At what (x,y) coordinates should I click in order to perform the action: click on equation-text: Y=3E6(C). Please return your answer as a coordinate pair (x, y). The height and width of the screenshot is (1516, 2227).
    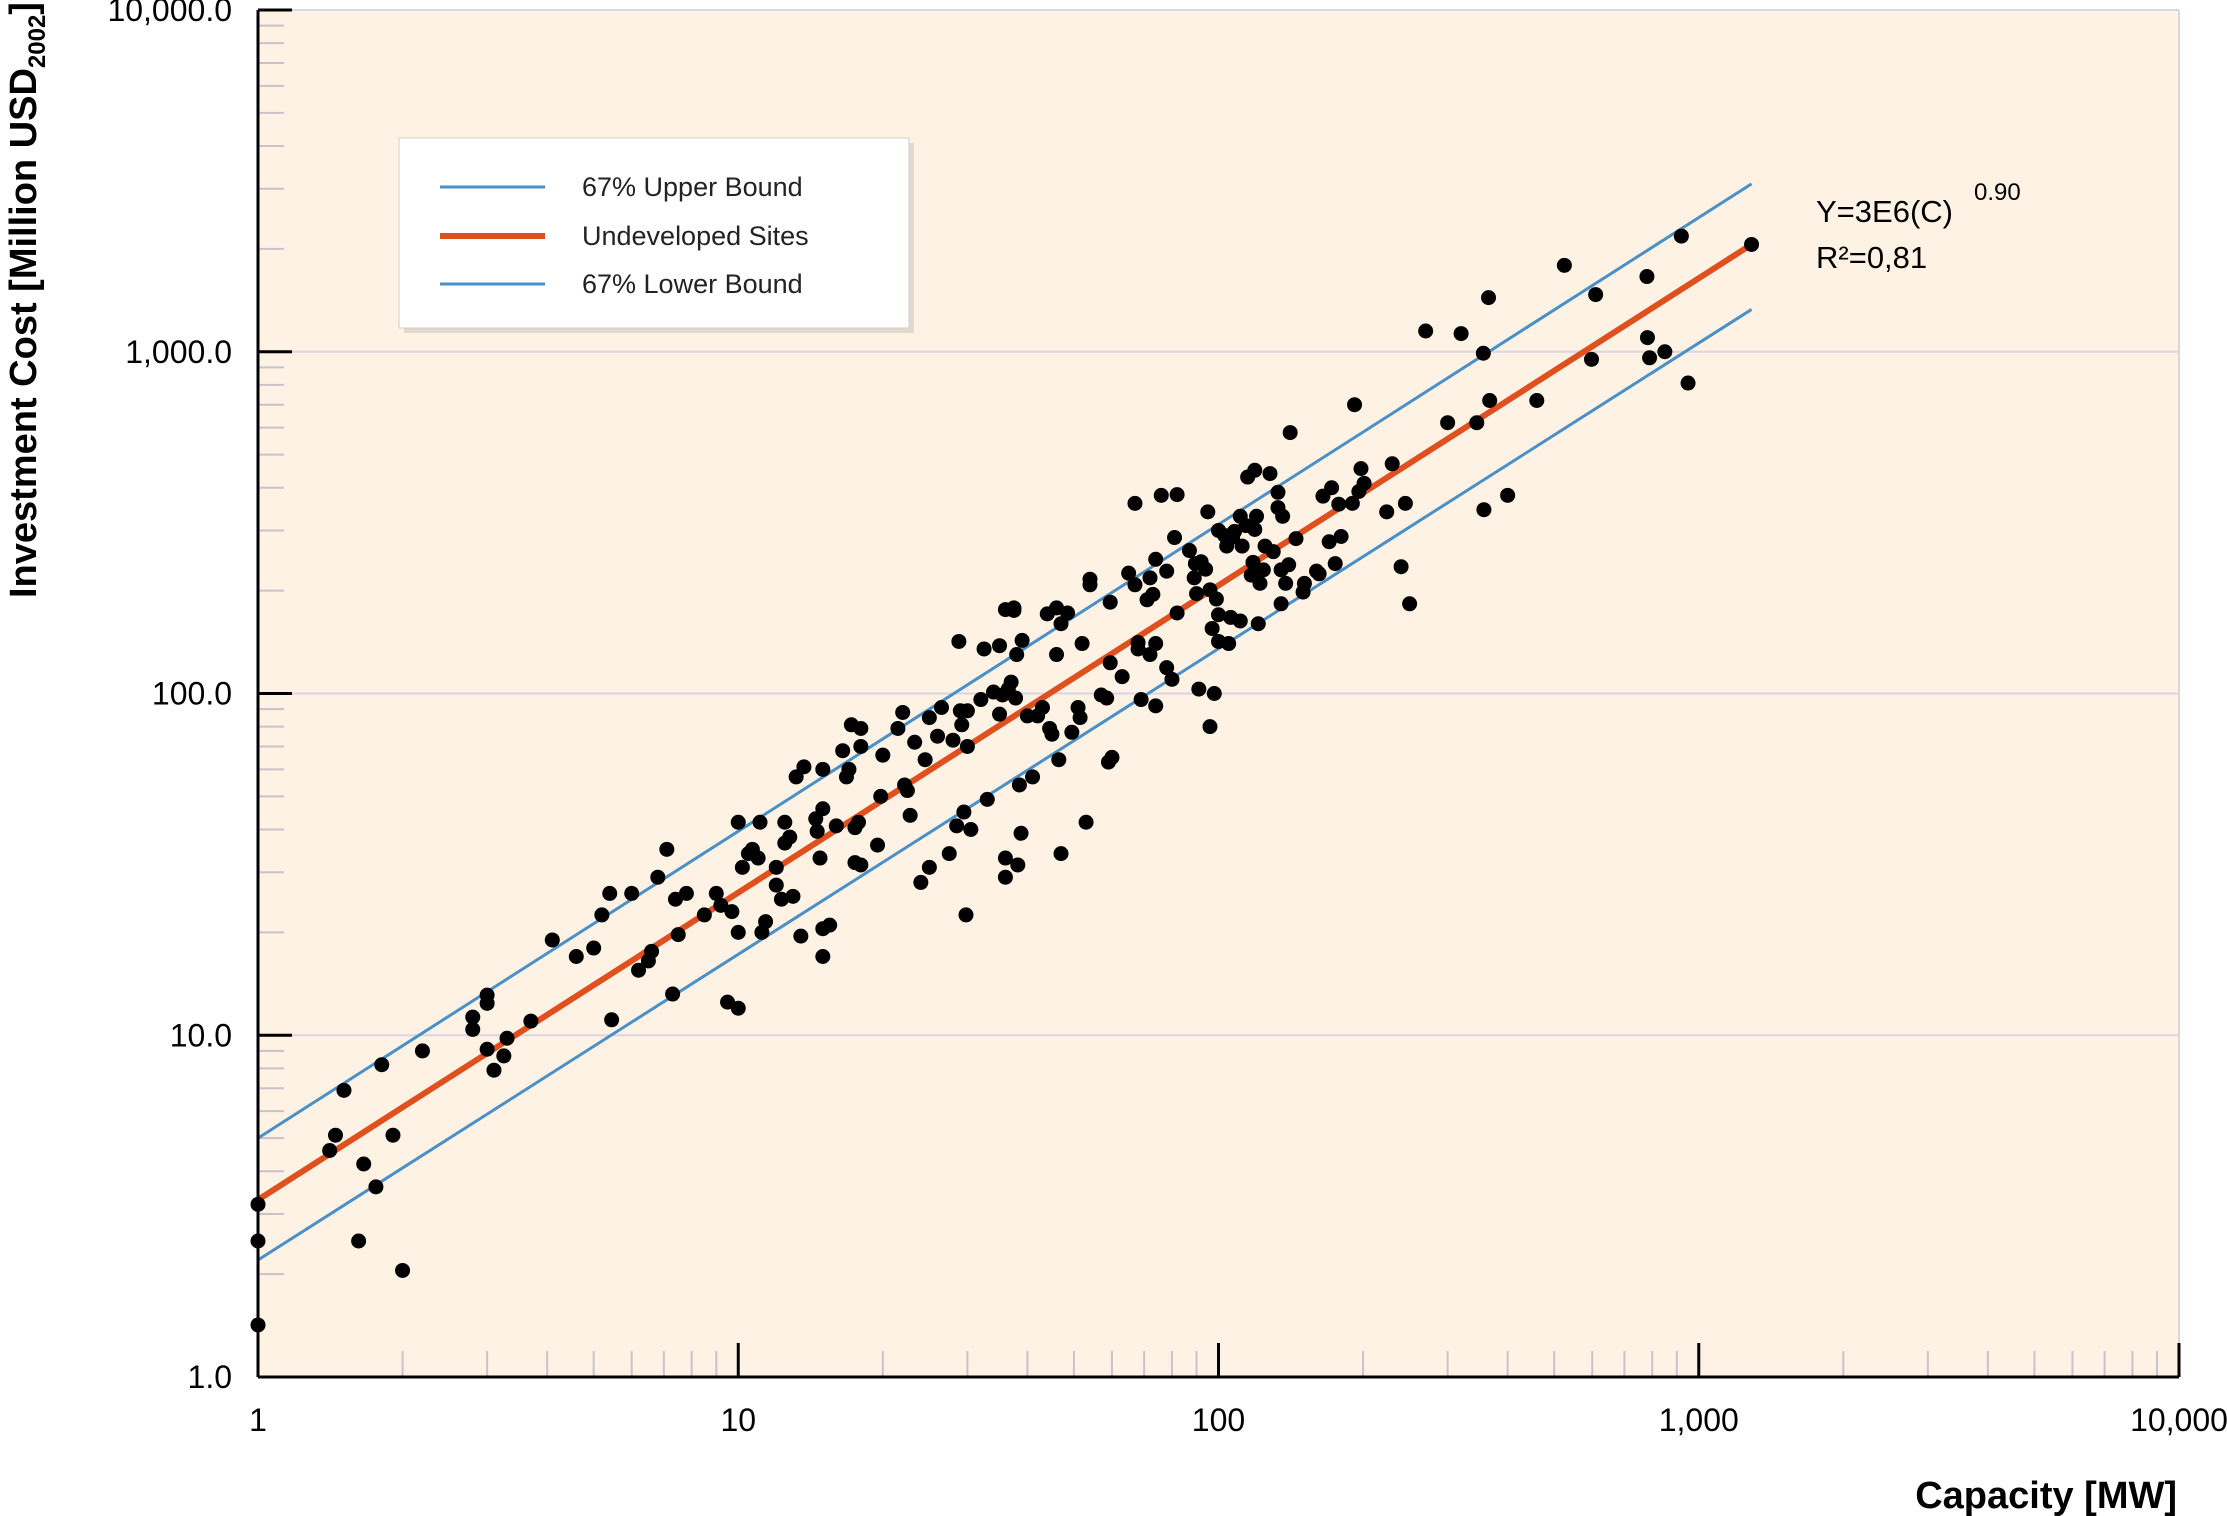
    Looking at the image, I should click on (1884, 211).